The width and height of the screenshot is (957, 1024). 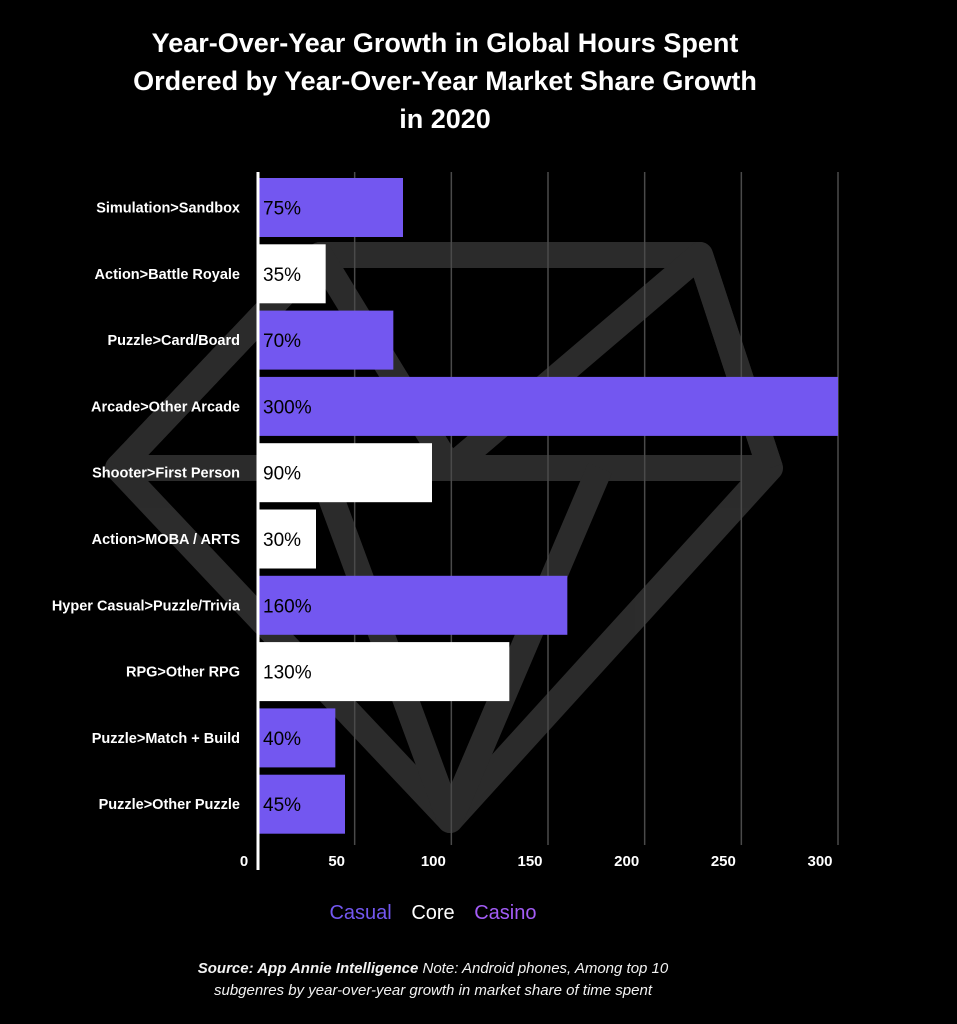 I want to click on legend-casual: Casual, so click(x=360, y=913).